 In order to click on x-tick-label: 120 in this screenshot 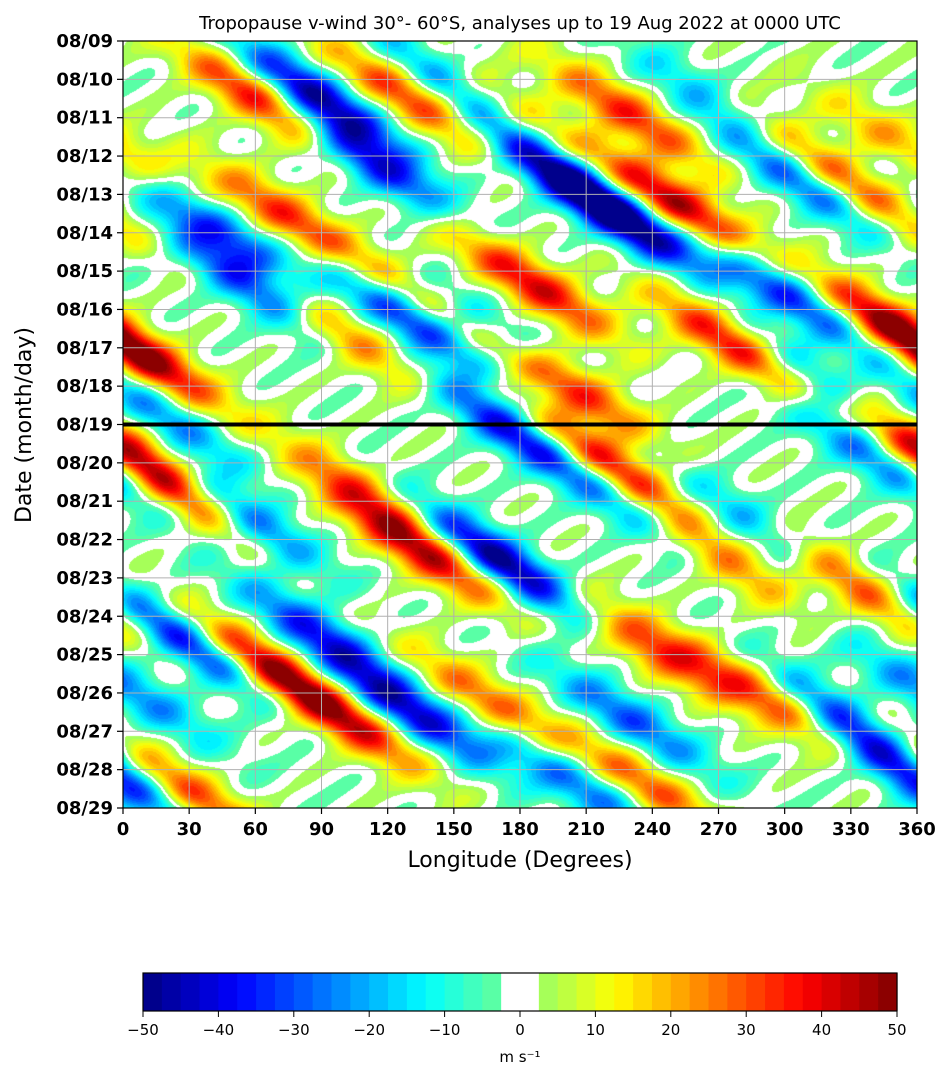, I will do `click(388, 829)`.